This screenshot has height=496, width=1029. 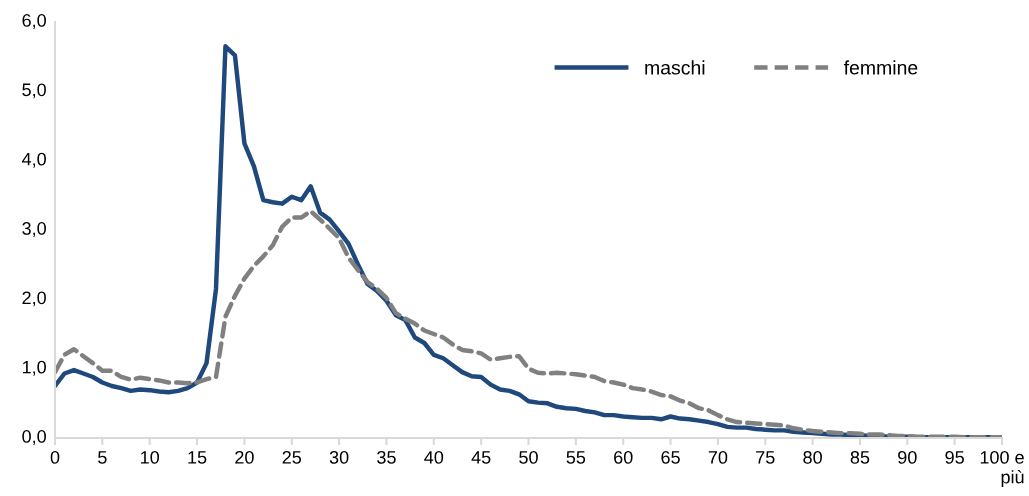 I want to click on x-tick-label: 35, so click(x=386, y=457).